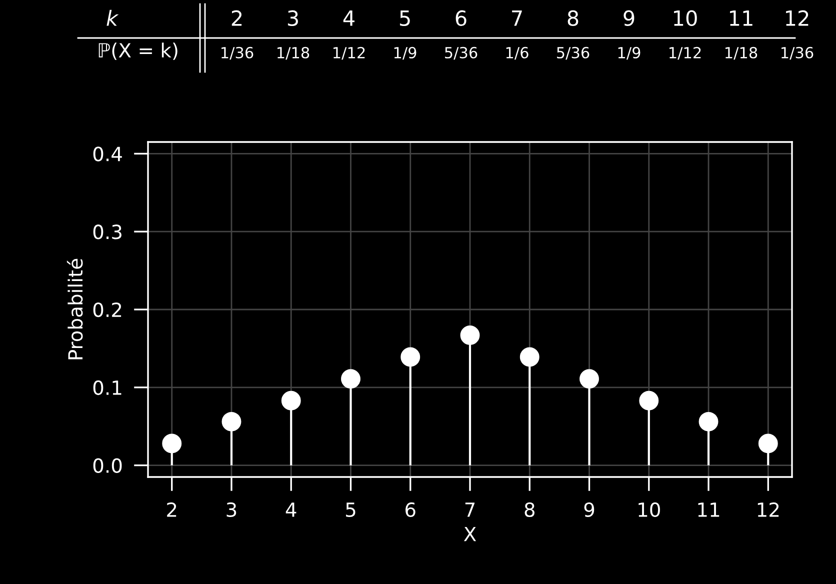 This screenshot has height=584, width=836. Describe the element at coordinates (74, 309) in the screenshot. I see `y-axis-title: Probabilité` at that location.